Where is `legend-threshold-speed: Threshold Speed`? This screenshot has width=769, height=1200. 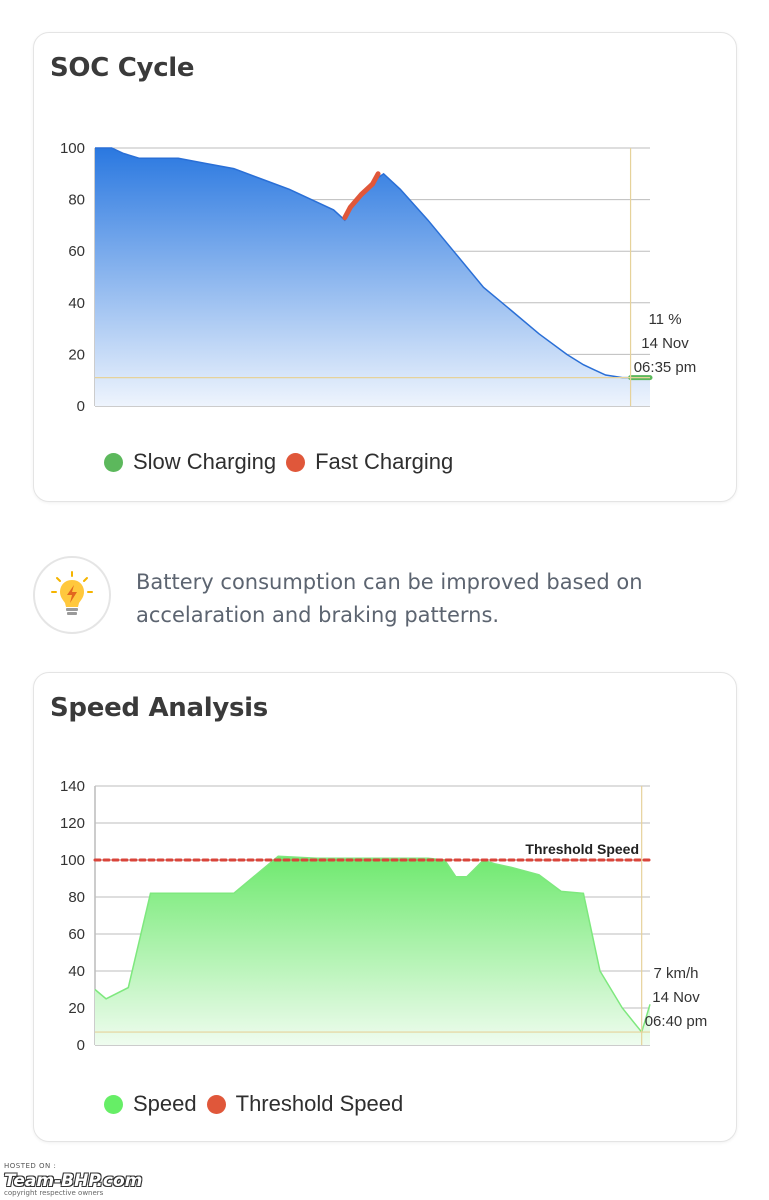
legend-threshold-speed: Threshold Speed is located at coordinates (305, 1104).